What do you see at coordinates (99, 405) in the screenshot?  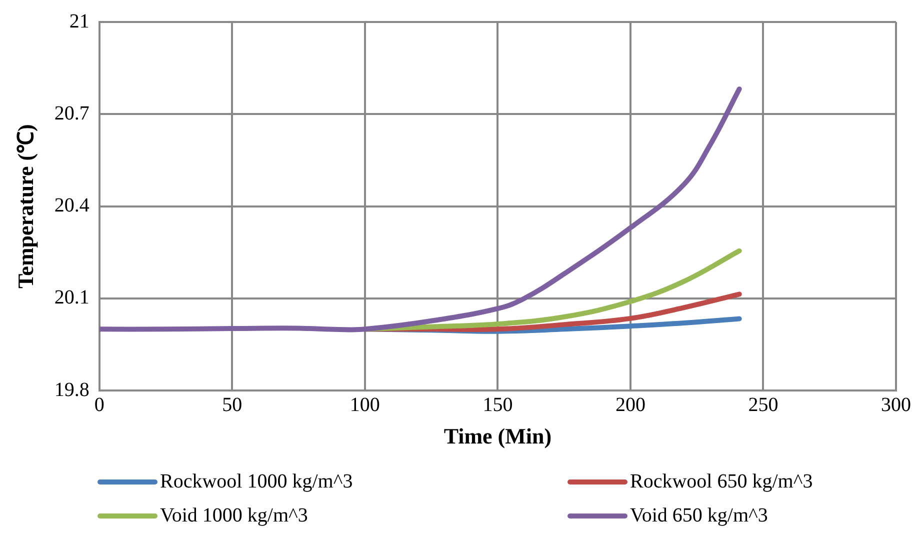 I see `x-tick-label: 0` at bounding box center [99, 405].